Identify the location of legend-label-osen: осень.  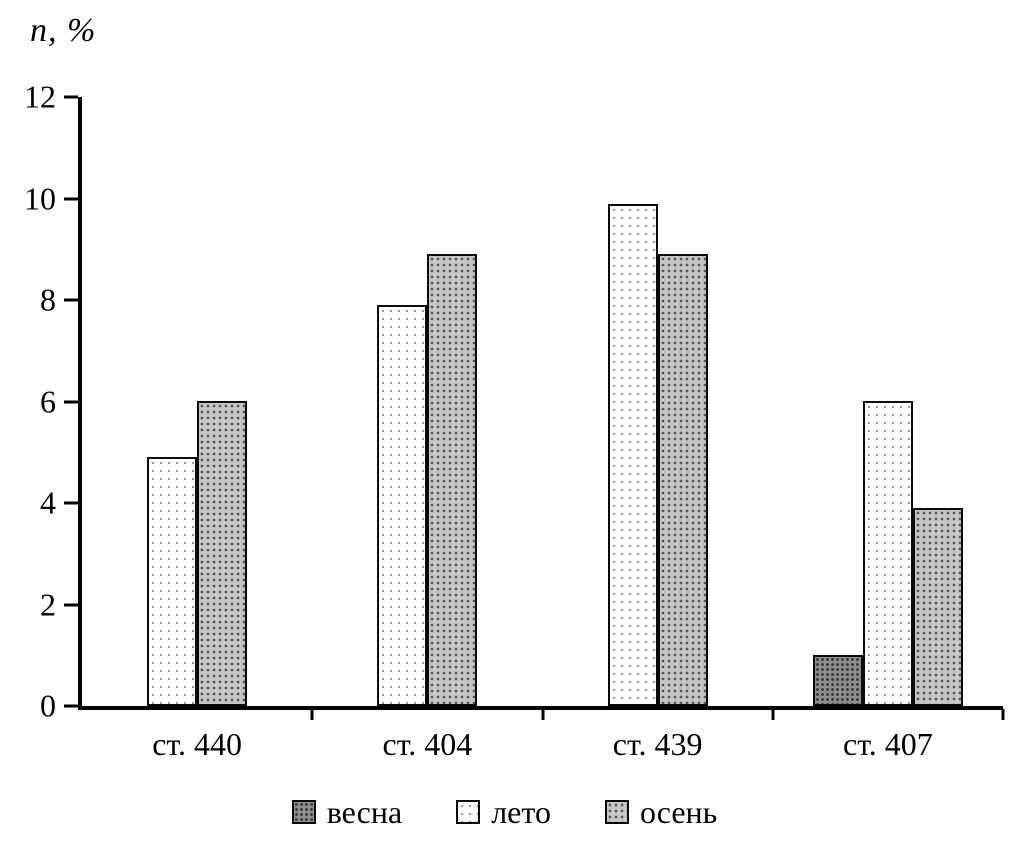
(678, 812).